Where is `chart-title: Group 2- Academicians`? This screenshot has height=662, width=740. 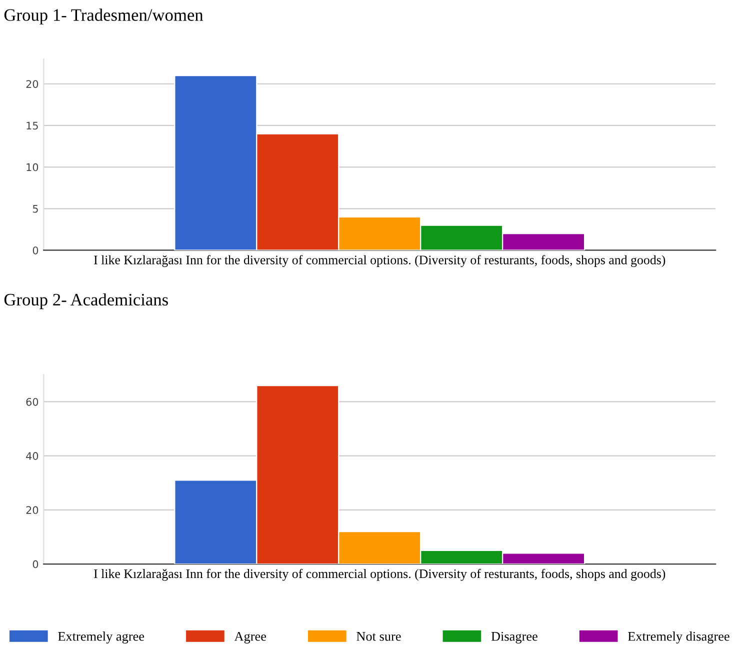
chart-title: Group 2- Academicians is located at coordinates (86, 301).